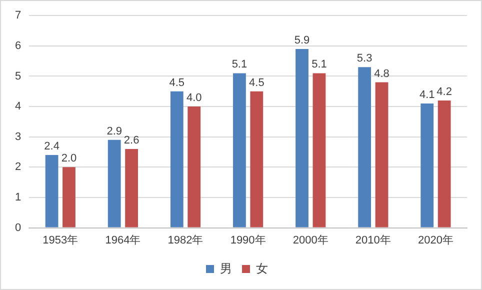 The width and height of the screenshot is (482, 290). I want to click on y-tick-label: 1, so click(18, 198).